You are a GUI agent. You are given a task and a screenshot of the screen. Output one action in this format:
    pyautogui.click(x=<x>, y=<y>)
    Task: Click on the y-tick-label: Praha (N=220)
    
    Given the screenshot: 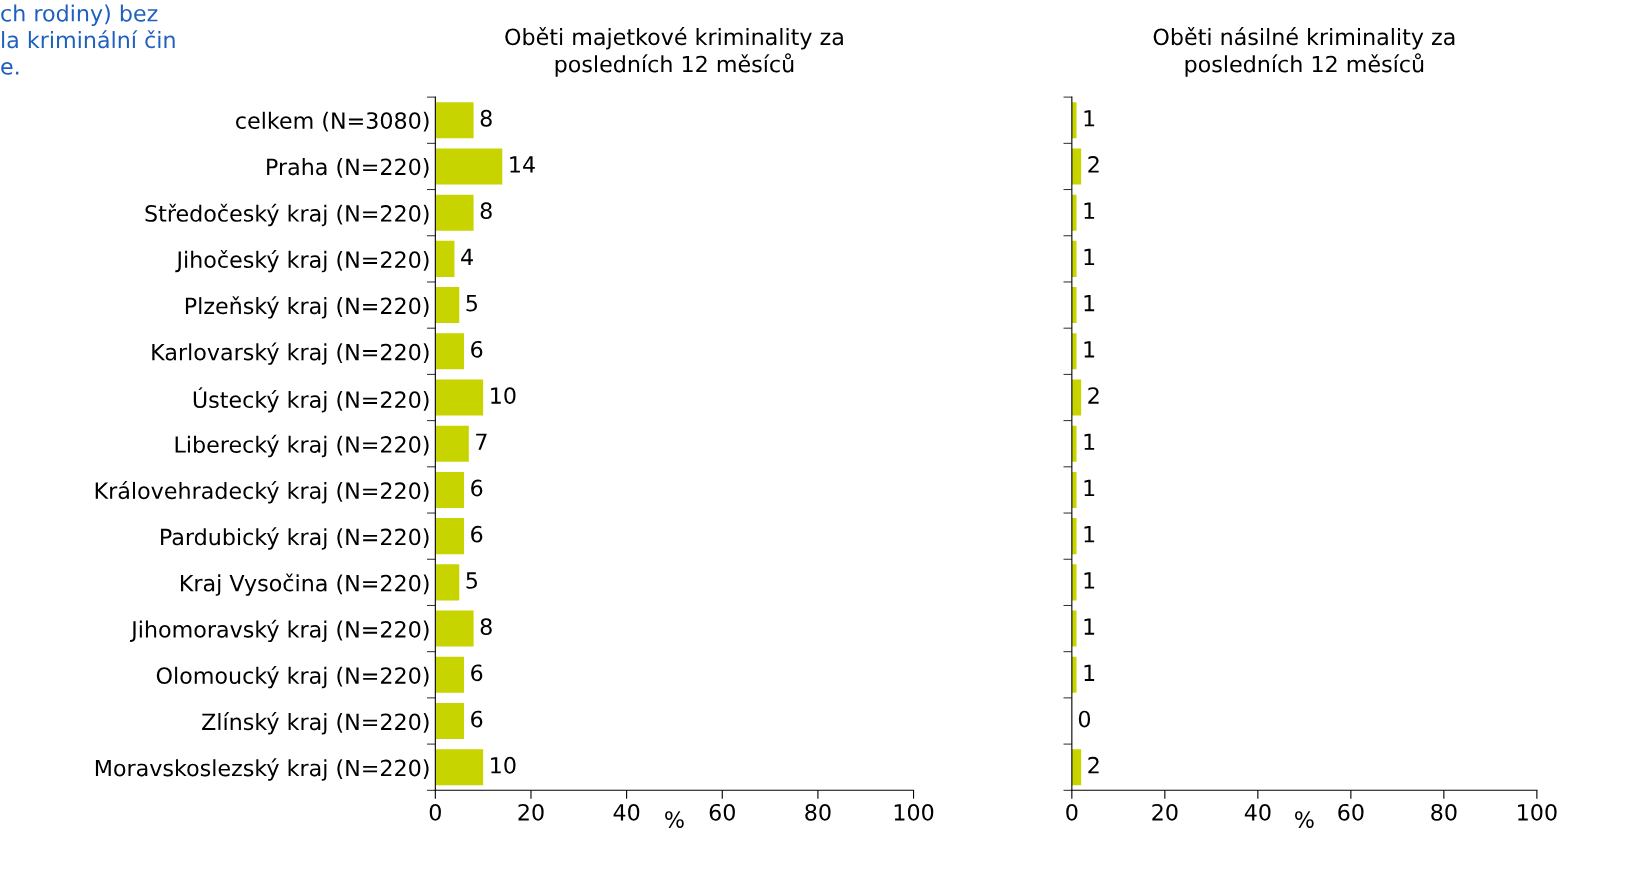 What is the action you would take?
    pyautogui.click(x=348, y=168)
    